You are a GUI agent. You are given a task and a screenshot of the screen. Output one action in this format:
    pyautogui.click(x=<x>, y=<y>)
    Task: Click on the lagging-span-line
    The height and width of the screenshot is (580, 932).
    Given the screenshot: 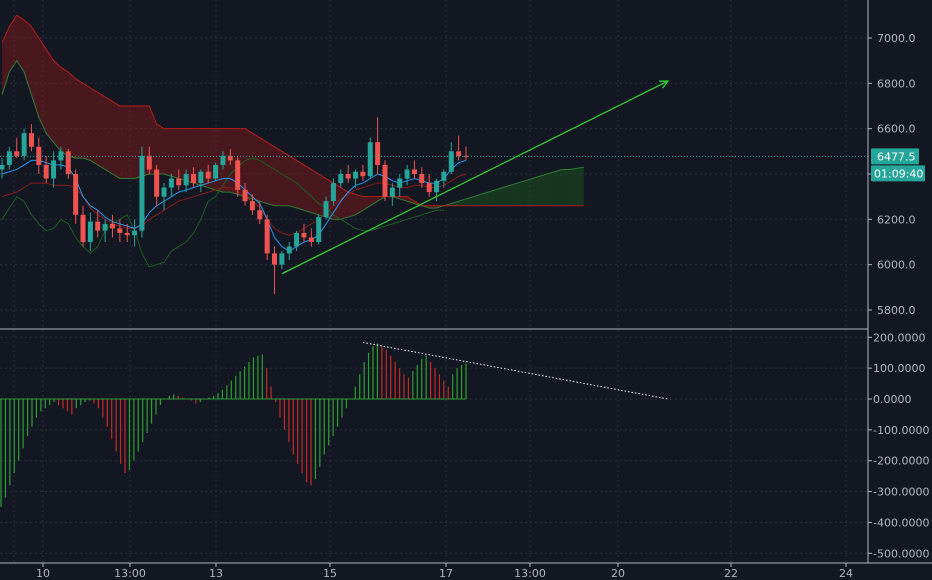 What is the action you would take?
    pyautogui.click(x=222, y=212)
    